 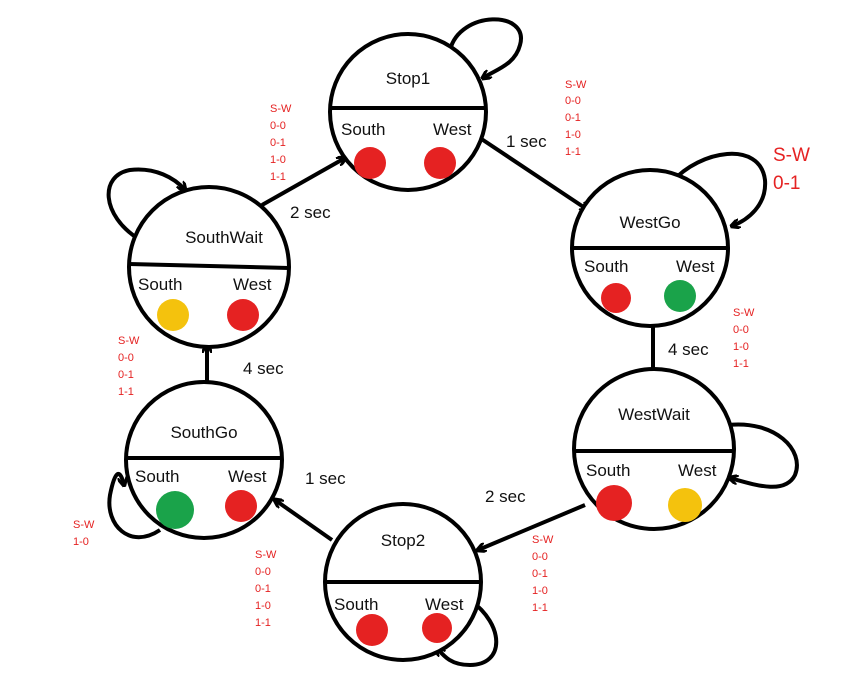 I want to click on self-loop-southwait, so click(x=145, y=204).